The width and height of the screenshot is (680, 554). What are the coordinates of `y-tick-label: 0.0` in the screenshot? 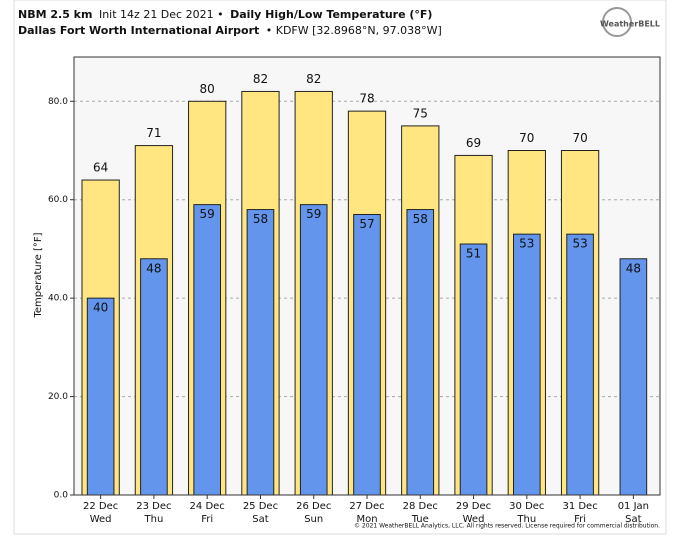 It's located at (61, 496).